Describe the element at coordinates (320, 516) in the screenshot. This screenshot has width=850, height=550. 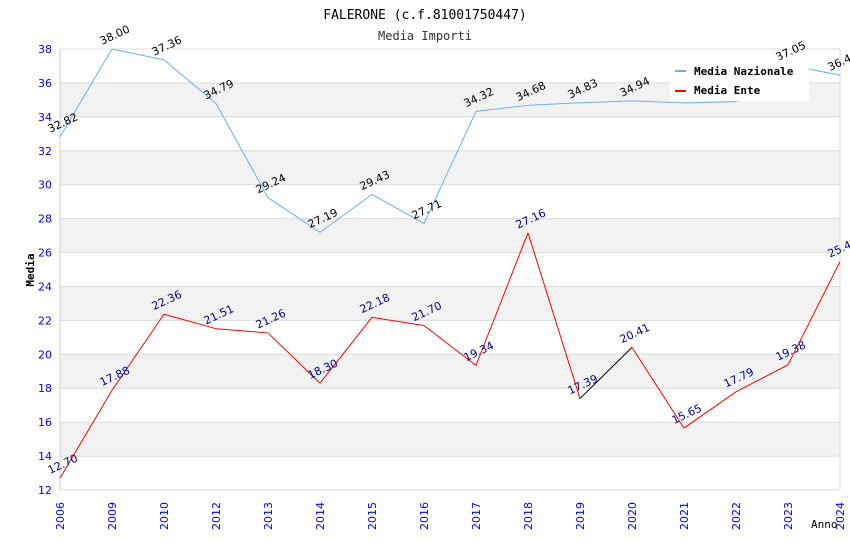
I see `x-tick-label: 2014` at that location.